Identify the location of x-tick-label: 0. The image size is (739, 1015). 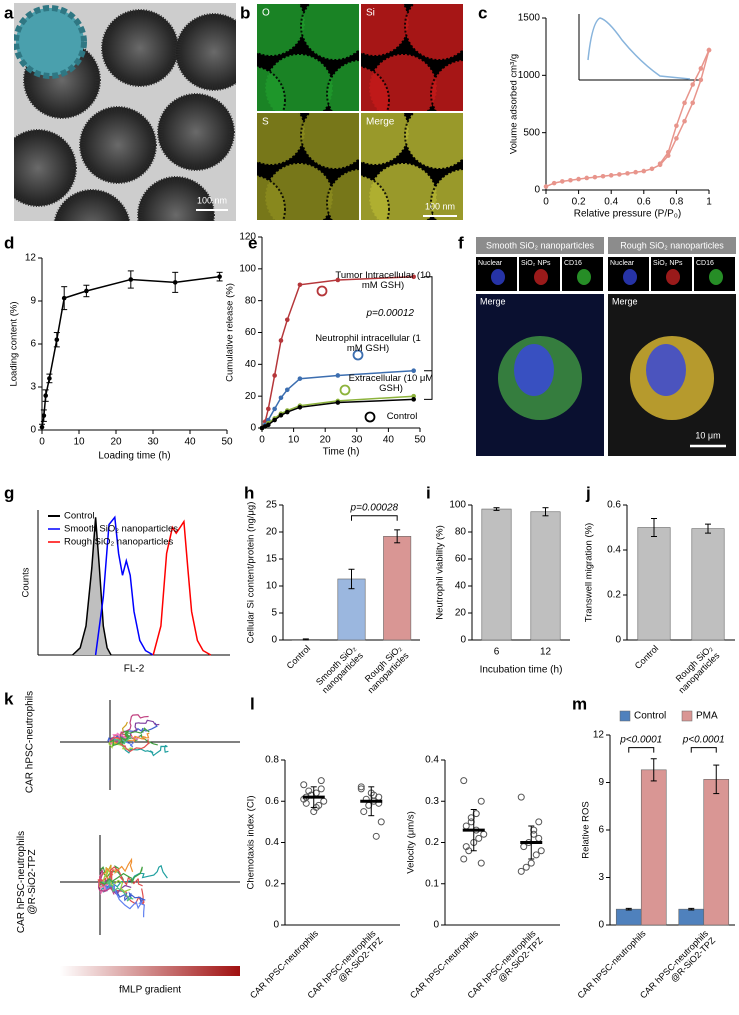
(546, 202).